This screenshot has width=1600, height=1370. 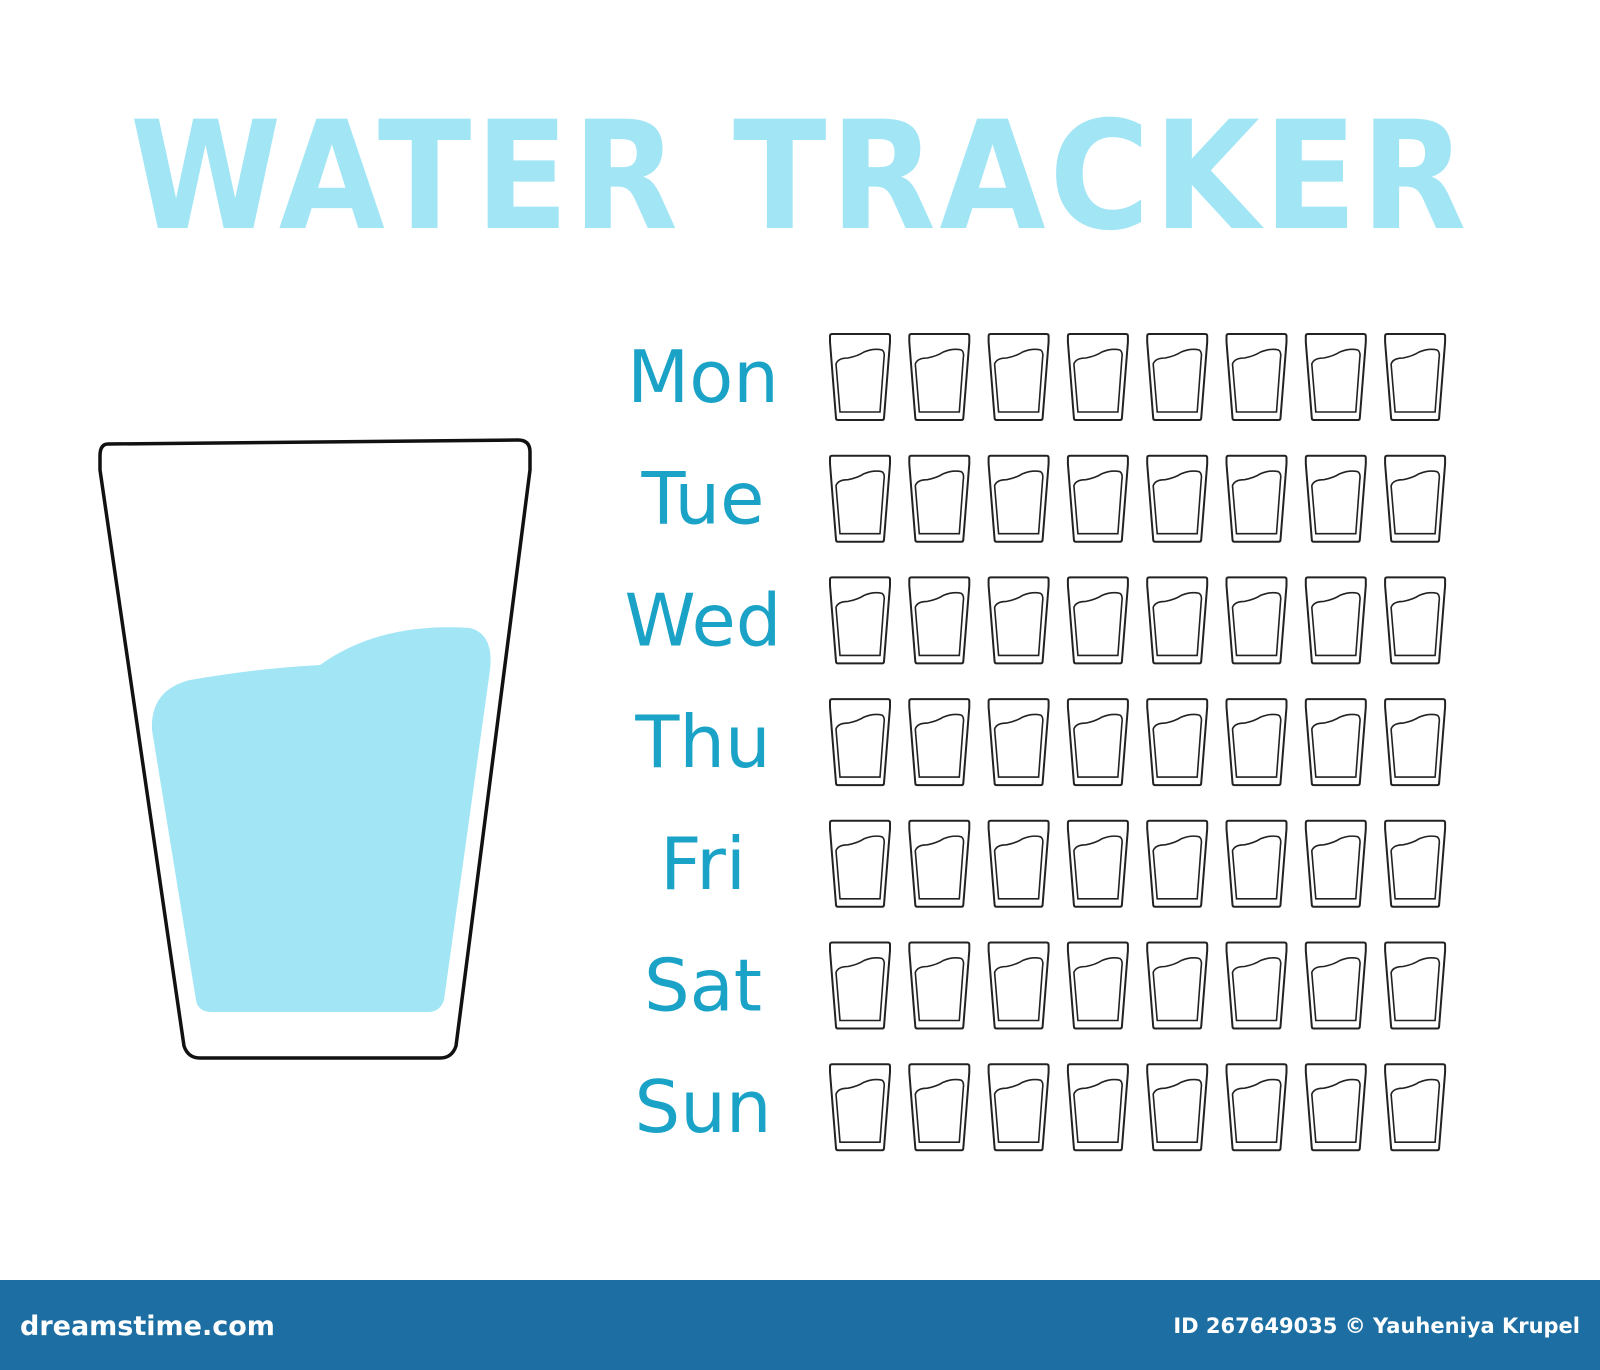 What do you see at coordinates (703, 986) in the screenshot?
I see `day-label: Sat` at bounding box center [703, 986].